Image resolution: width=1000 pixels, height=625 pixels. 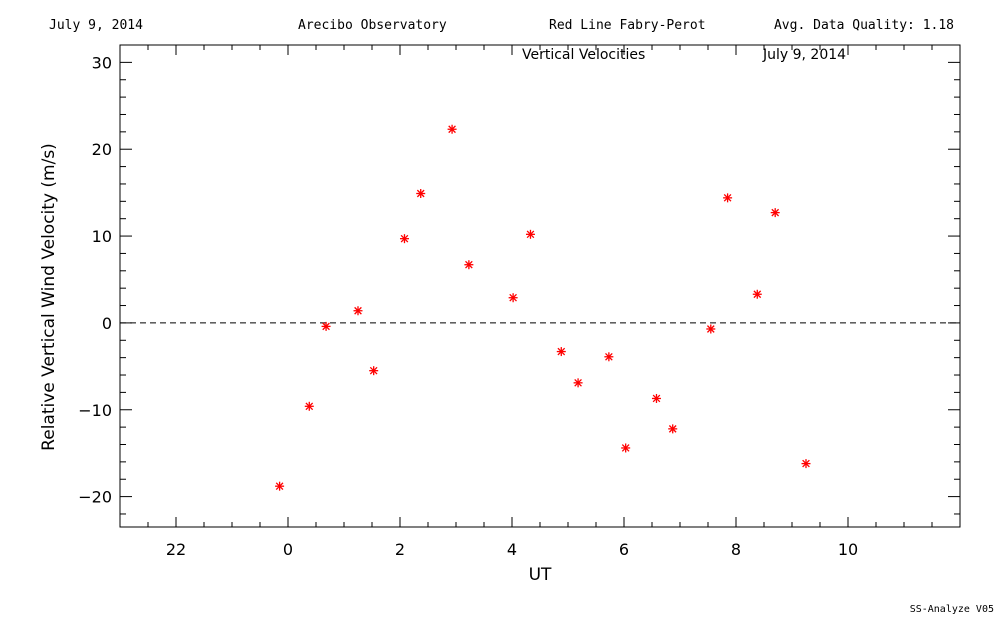 What do you see at coordinates (583, 55) in the screenshot?
I see `chart-title: Vertical Velocities` at bounding box center [583, 55].